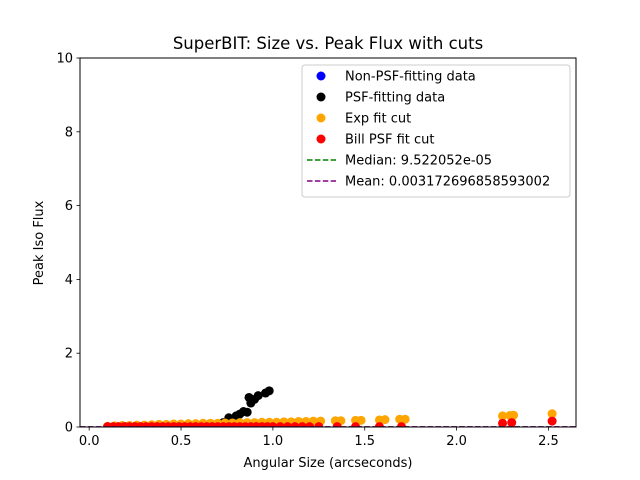 This screenshot has width=640, height=480. Describe the element at coordinates (390, 140) in the screenshot. I see `legend-label: Bill PSF fit cut` at that location.